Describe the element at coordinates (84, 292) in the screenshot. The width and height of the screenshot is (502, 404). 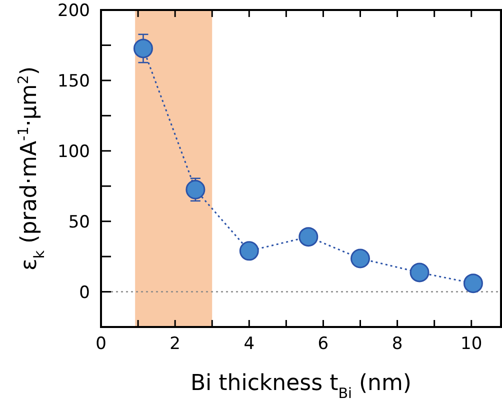
I see `y-tick-label: 0` at that location.